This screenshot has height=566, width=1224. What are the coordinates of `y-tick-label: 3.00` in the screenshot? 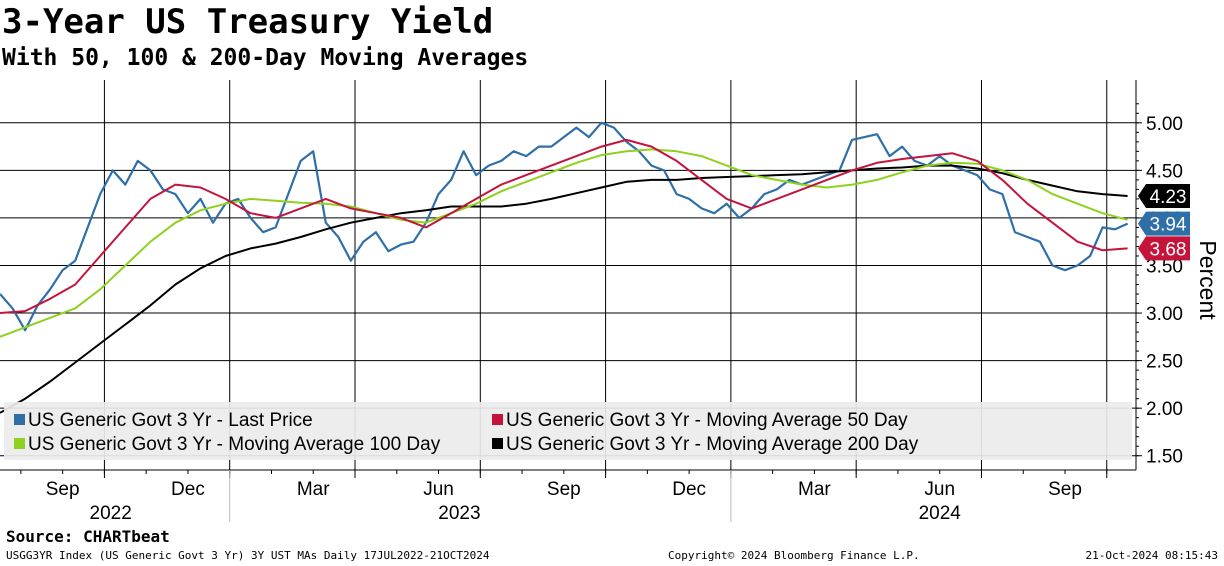 It's located at (1164, 314).